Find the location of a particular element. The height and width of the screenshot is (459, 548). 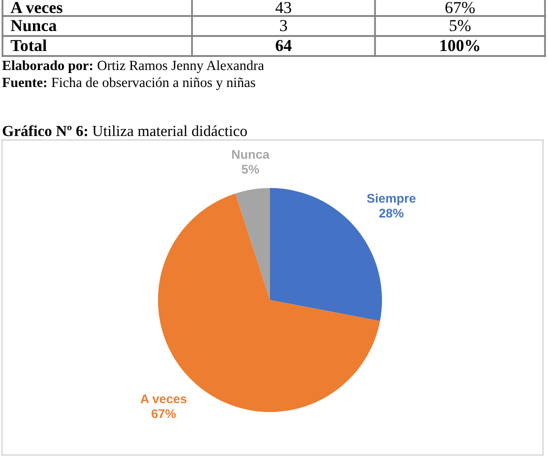

text: 100% is located at coordinates (460, 46).